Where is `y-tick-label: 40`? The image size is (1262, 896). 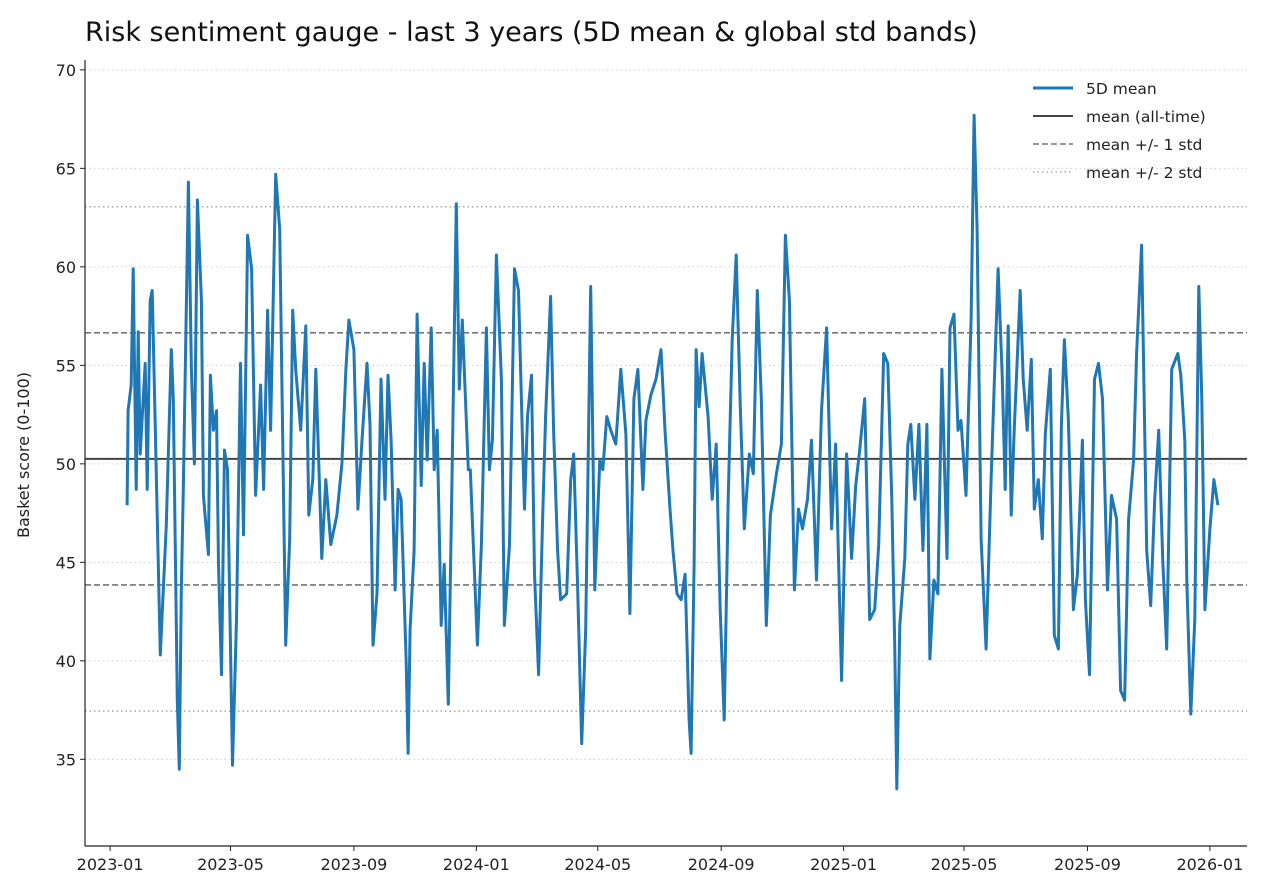 y-tick-label: 40 is located at coordinates (66, 661).